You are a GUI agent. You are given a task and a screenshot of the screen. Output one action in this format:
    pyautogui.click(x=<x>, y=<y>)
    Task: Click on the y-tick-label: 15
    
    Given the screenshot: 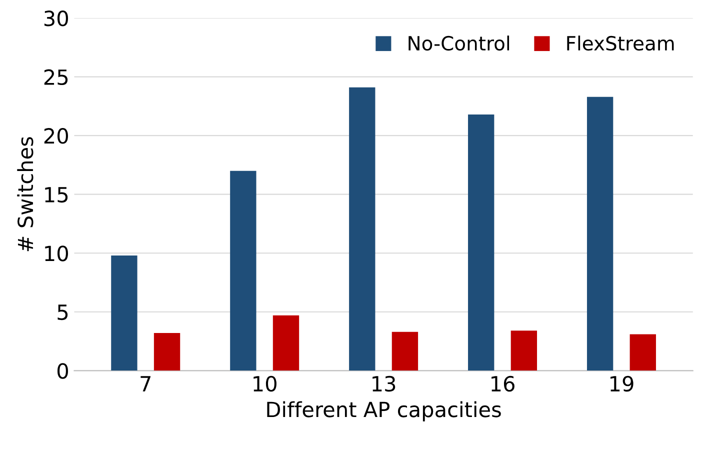 What is the action you would take?
    pyautogui.click(x=56, y=195)
    